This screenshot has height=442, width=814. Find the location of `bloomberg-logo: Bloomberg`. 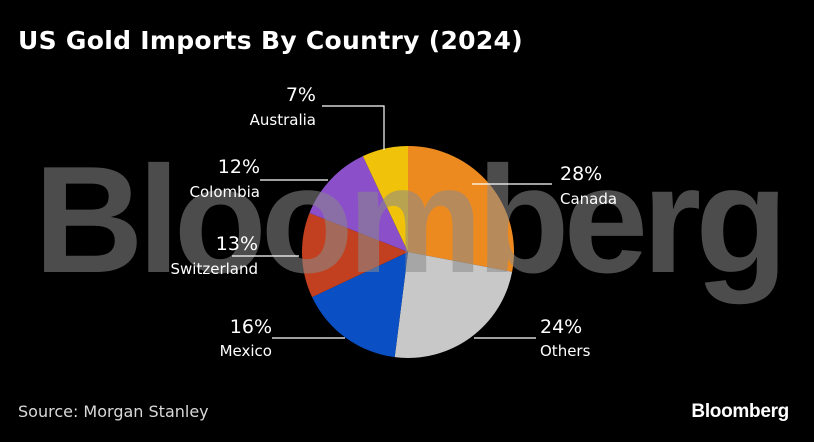

bloomberg-logo: Bloomberg is located at coordinates (740, 411).